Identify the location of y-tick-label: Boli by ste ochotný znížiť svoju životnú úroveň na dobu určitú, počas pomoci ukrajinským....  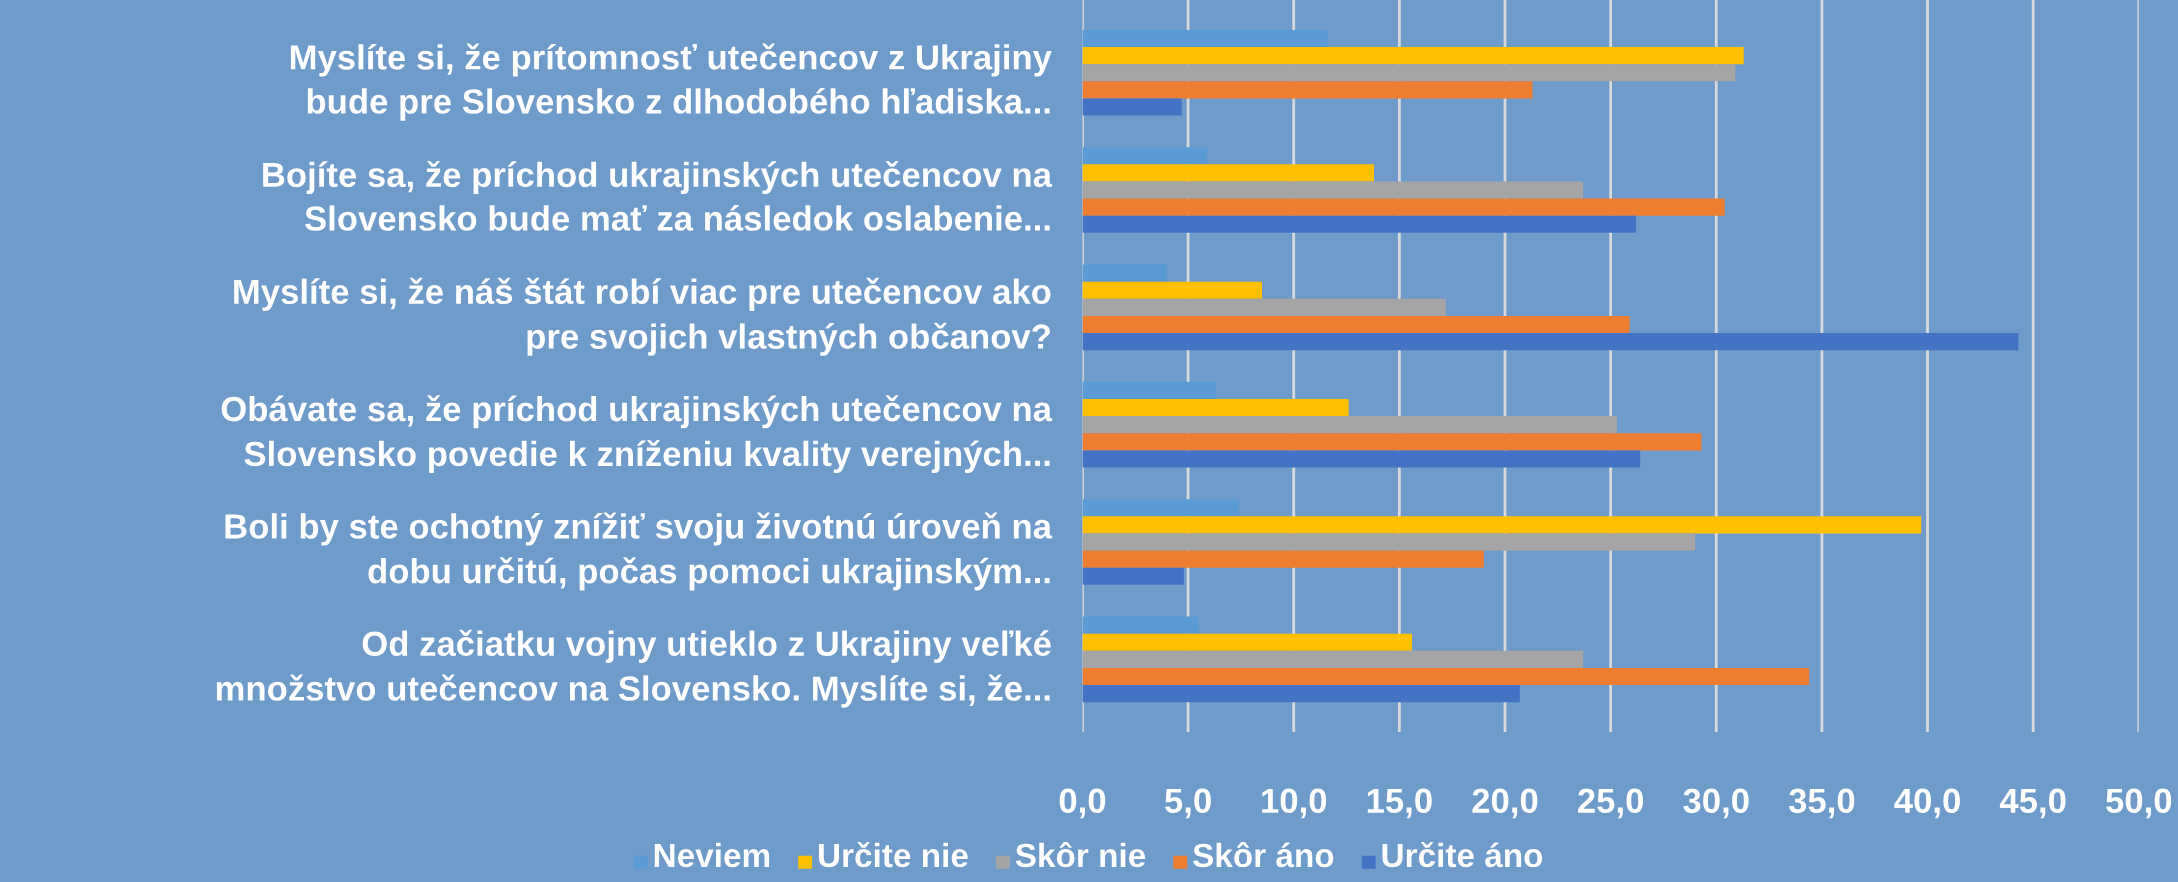
(639, 551).